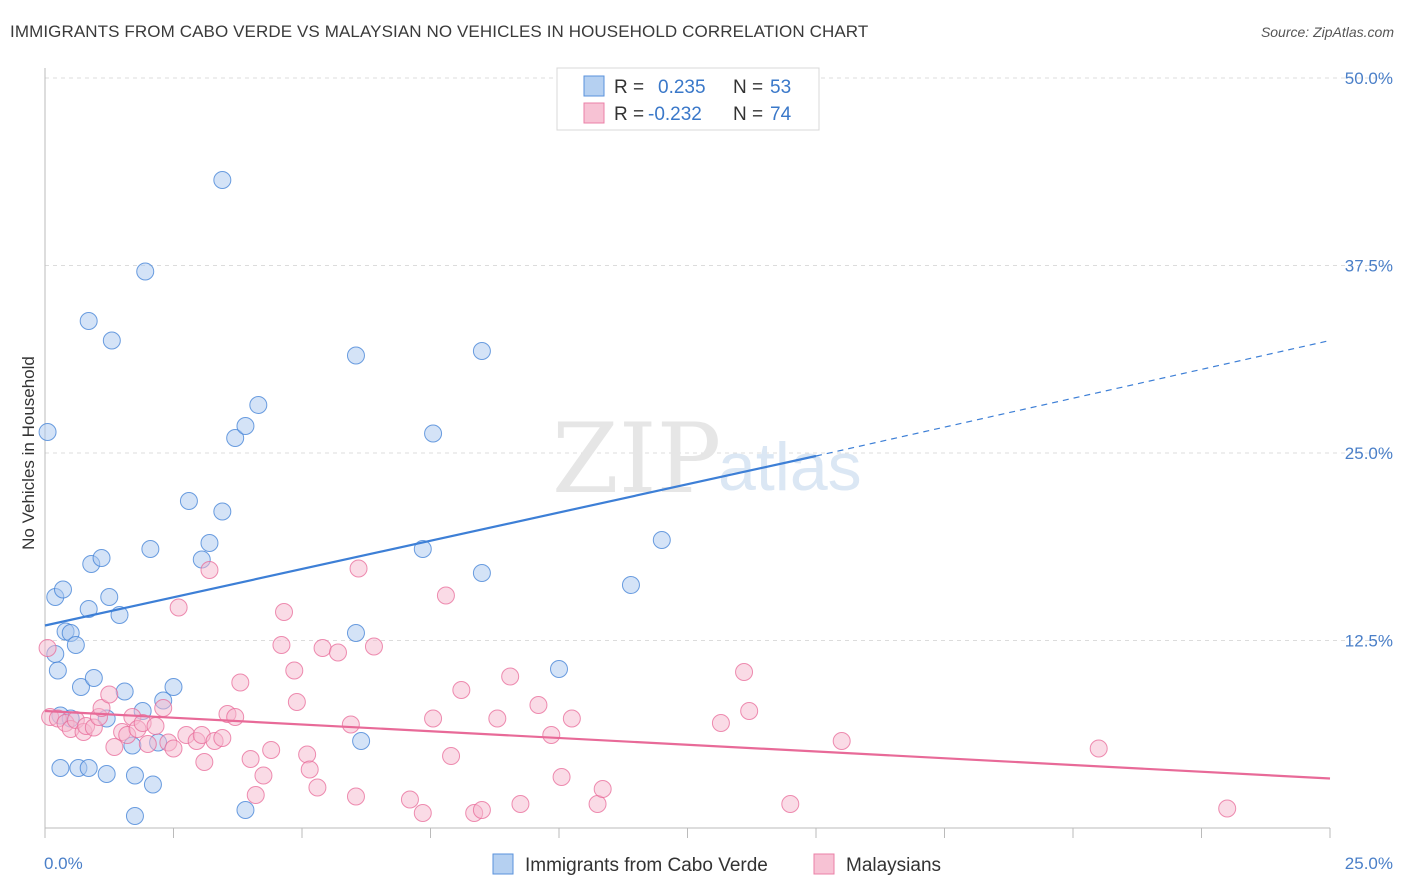  What do you see at coordinates (1369, 863) in the screenshot?
I see `x-tick-label-end: 25.0%` at bounding box center [1369, 863].